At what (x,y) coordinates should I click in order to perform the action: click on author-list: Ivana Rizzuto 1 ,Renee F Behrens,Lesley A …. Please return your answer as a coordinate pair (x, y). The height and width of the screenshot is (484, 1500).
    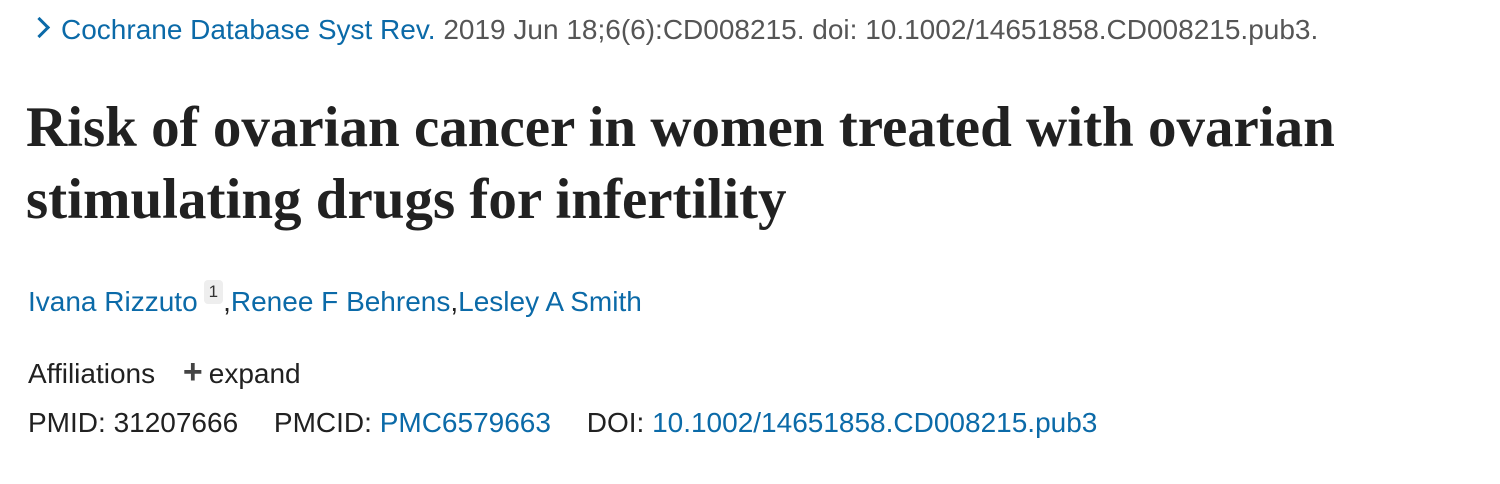
    Looking at the image, I should click on (335, 299).